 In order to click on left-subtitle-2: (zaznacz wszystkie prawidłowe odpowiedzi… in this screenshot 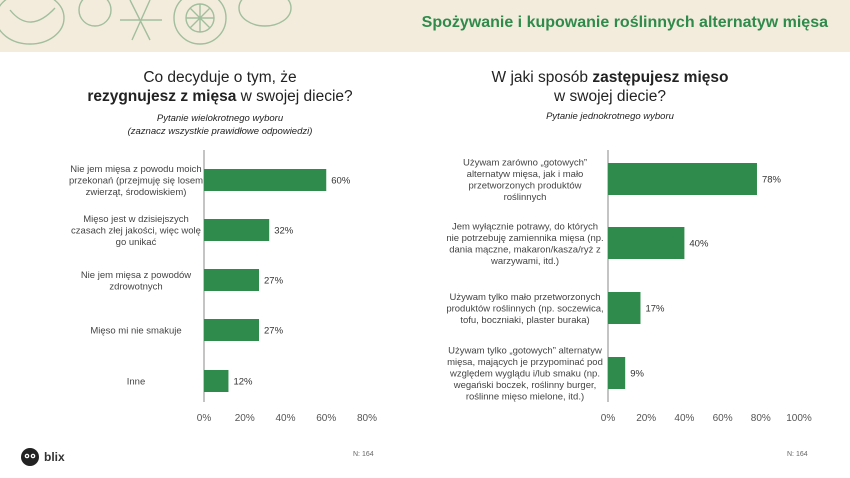, I will do `click(220, 131)`.